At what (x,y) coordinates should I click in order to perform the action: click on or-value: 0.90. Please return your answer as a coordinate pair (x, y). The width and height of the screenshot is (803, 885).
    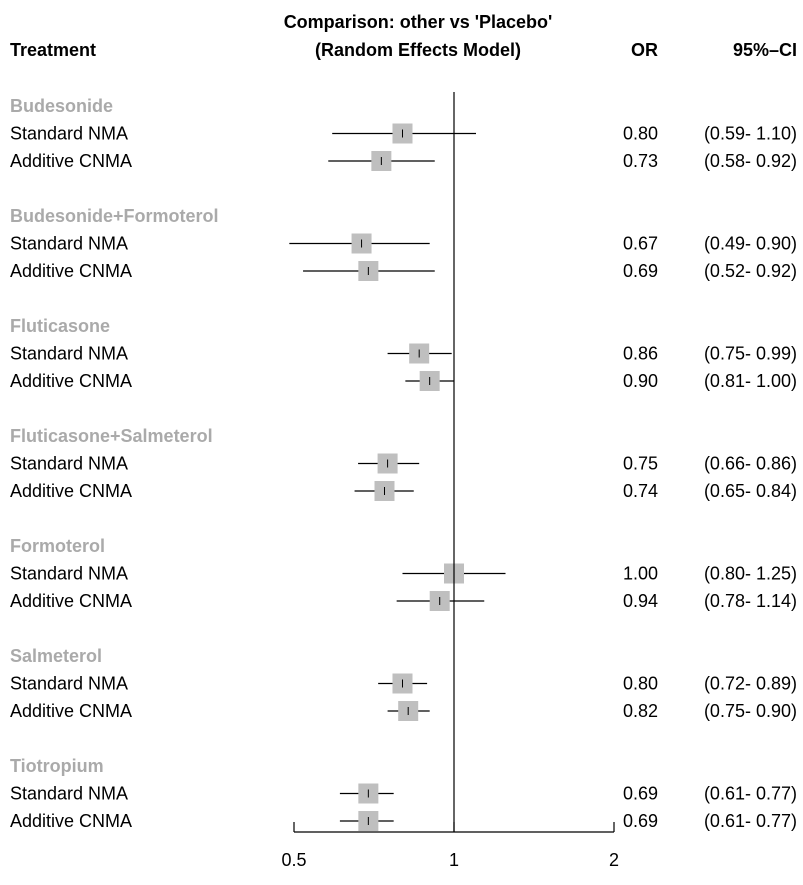
    Looking at the image, I should click on (640, 381).